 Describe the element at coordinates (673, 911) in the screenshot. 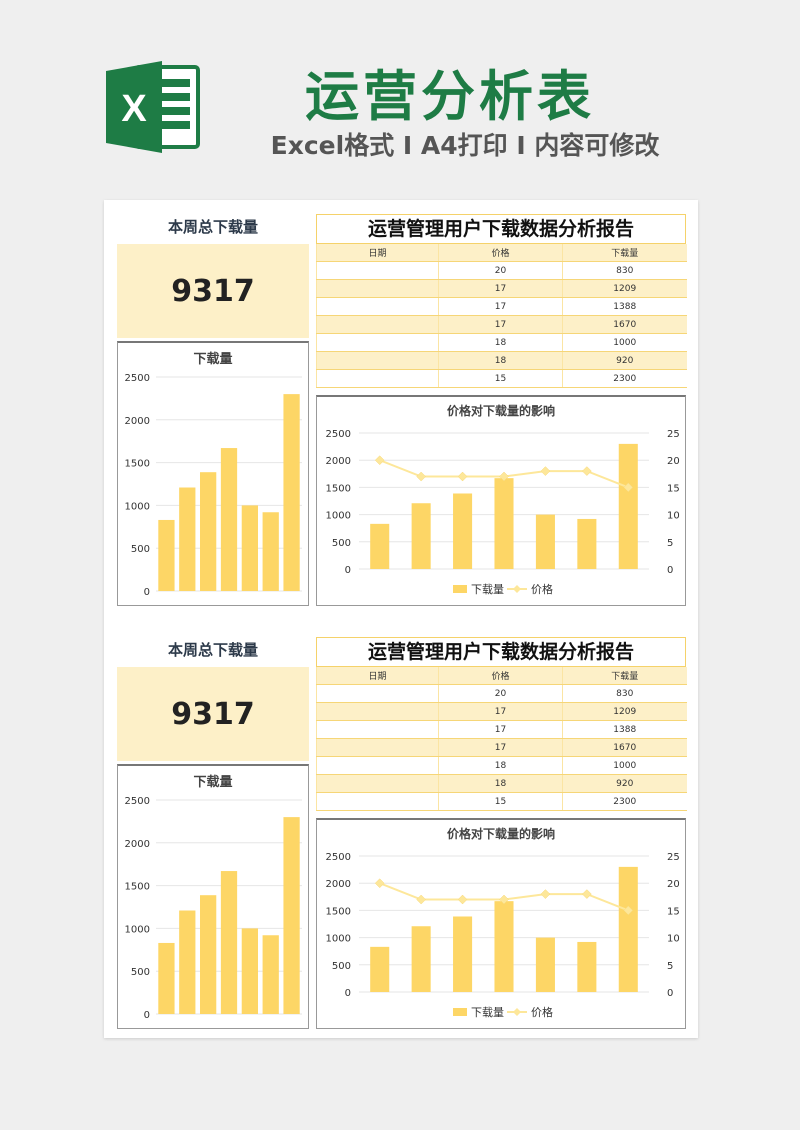

I see `y-right-tick-label: 15` at that location.